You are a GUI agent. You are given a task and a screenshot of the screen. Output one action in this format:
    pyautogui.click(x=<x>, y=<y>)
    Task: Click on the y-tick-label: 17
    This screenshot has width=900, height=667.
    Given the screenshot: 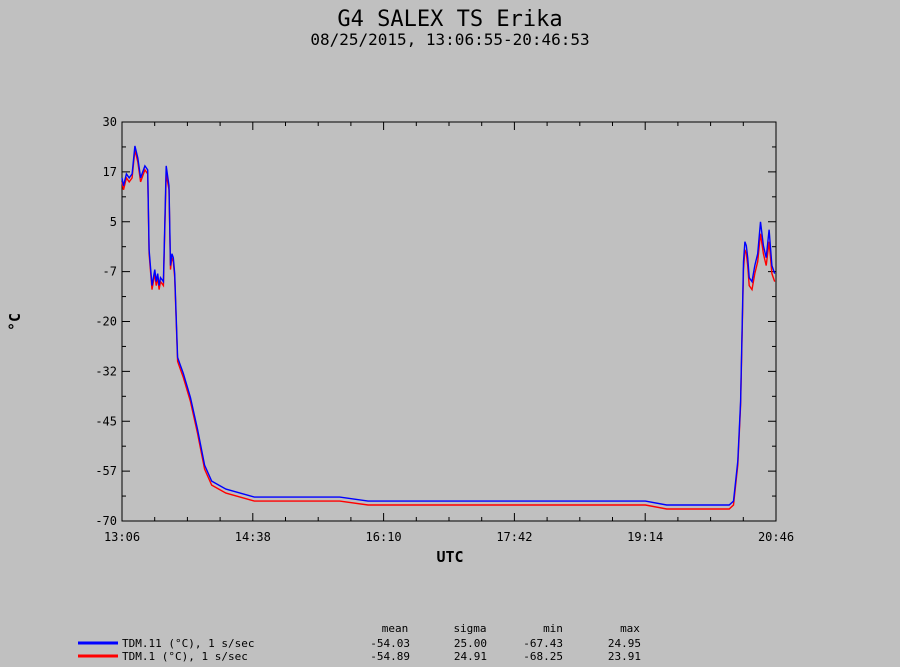 What is the action you would take?
    pyautogui.click(x=110, y=172)
    